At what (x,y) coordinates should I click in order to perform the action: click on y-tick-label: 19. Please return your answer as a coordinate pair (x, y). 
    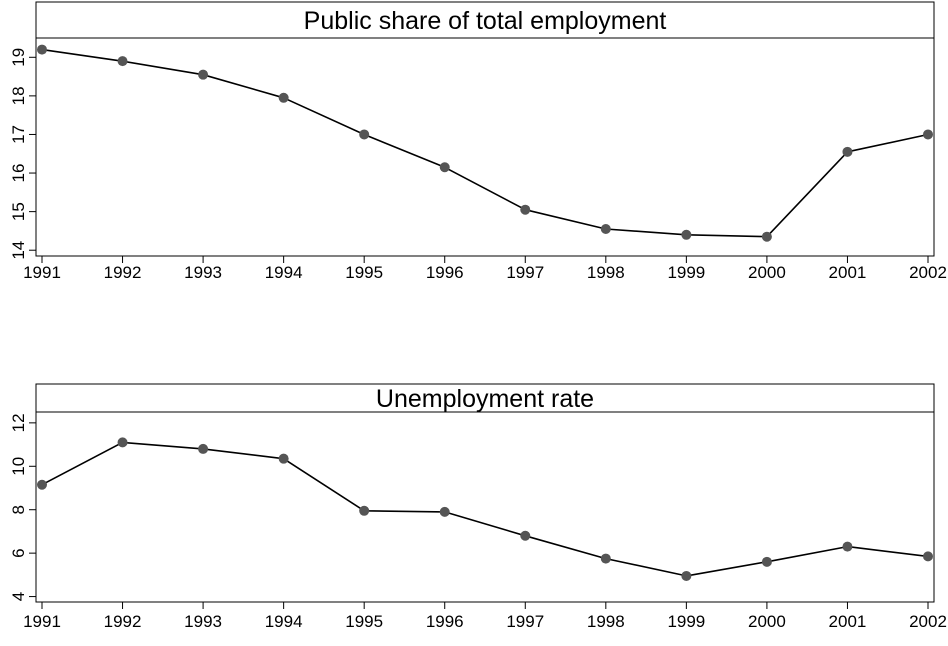
    Looking at the image, I should click on (18, 57).